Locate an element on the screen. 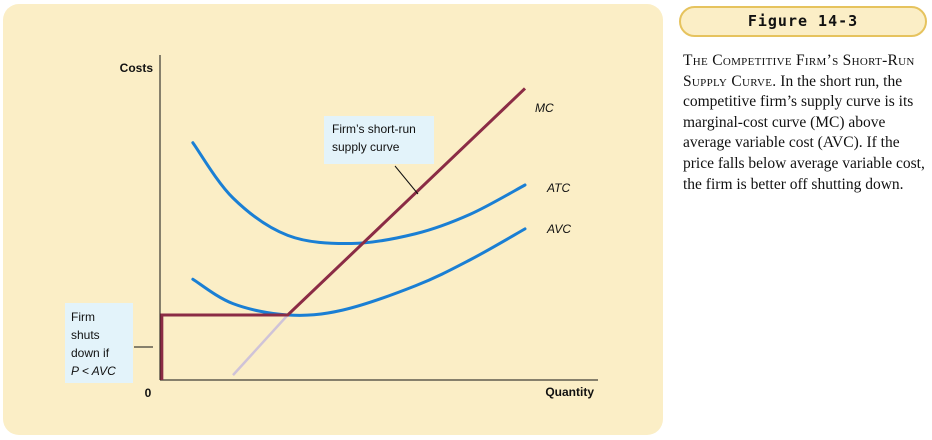 This screenshot has width=932, height=440. supply-note-leader is located at coordinates (406, 180).